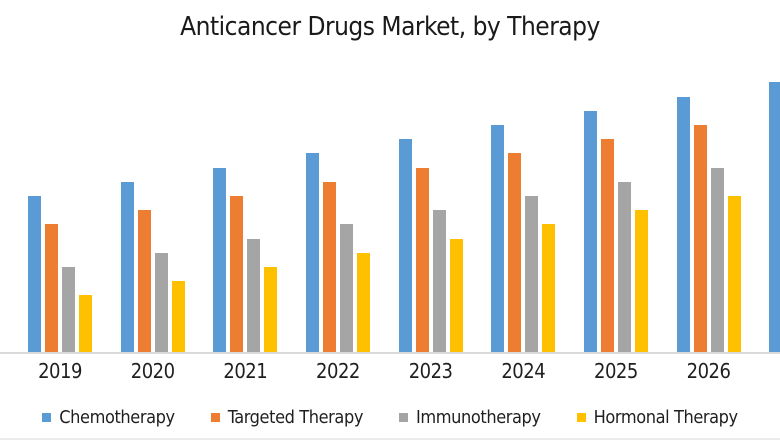  I want to click on bar-immunotherapy-2023, so click(439, 281).